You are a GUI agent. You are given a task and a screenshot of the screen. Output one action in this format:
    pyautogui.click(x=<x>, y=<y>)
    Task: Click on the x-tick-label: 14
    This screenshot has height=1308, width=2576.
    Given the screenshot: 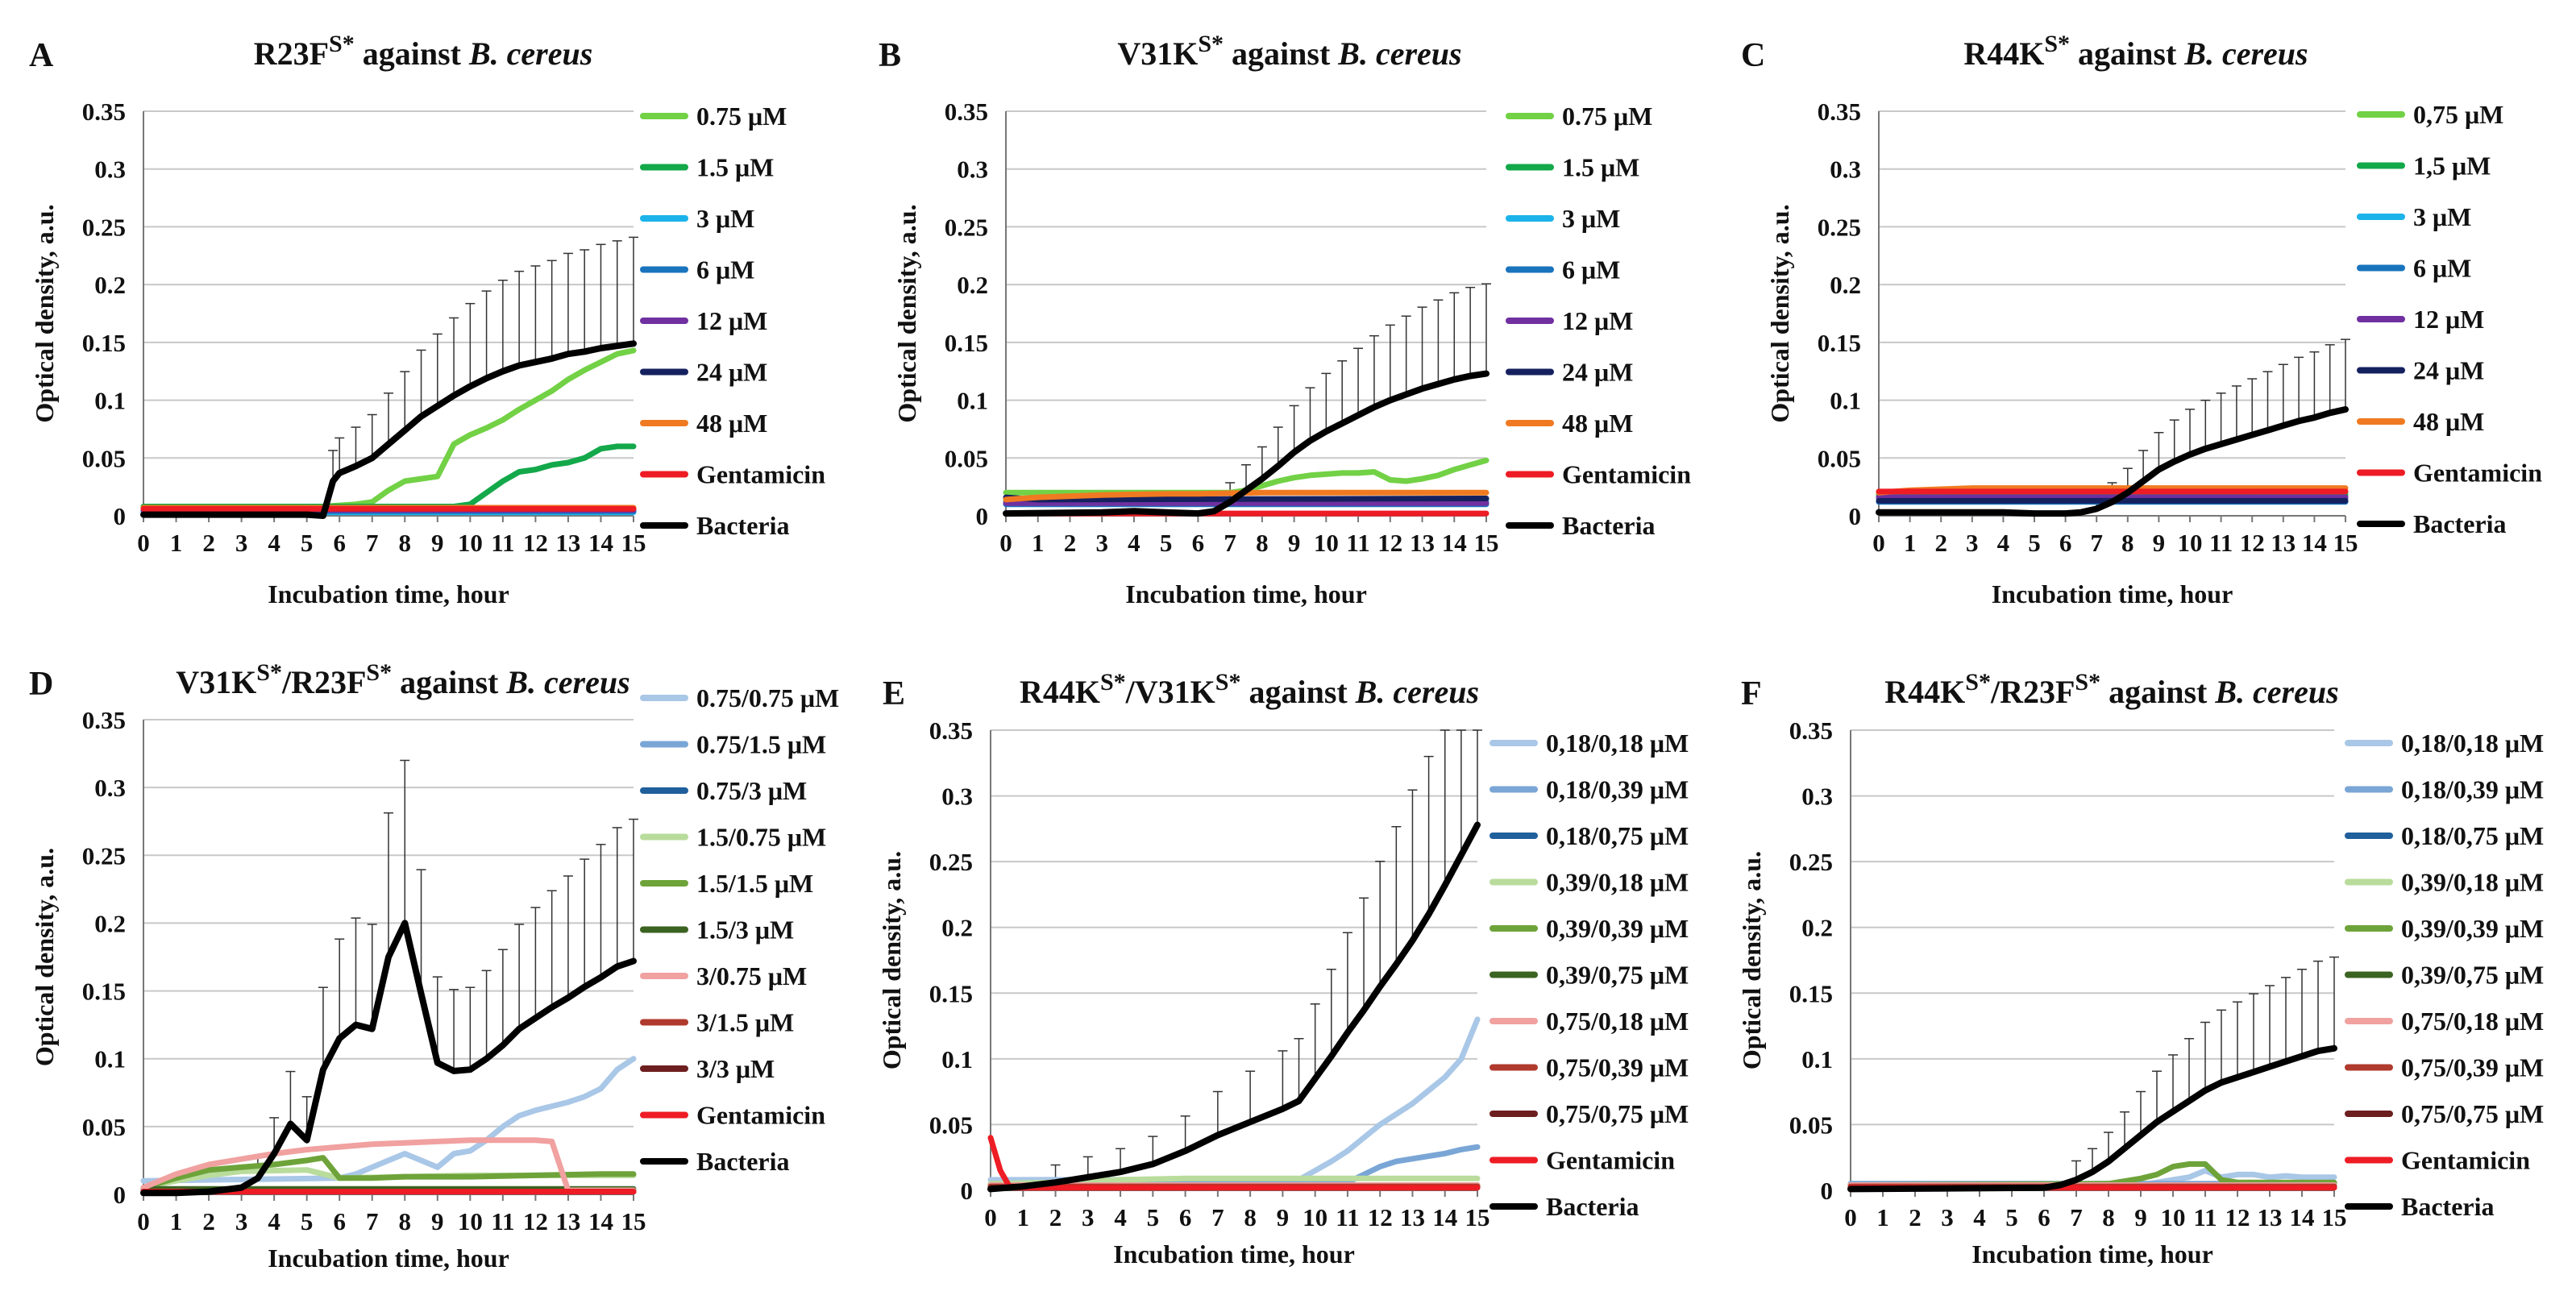 What is the action you would take?
    pyautogui.click(x=1454, y=543)
    